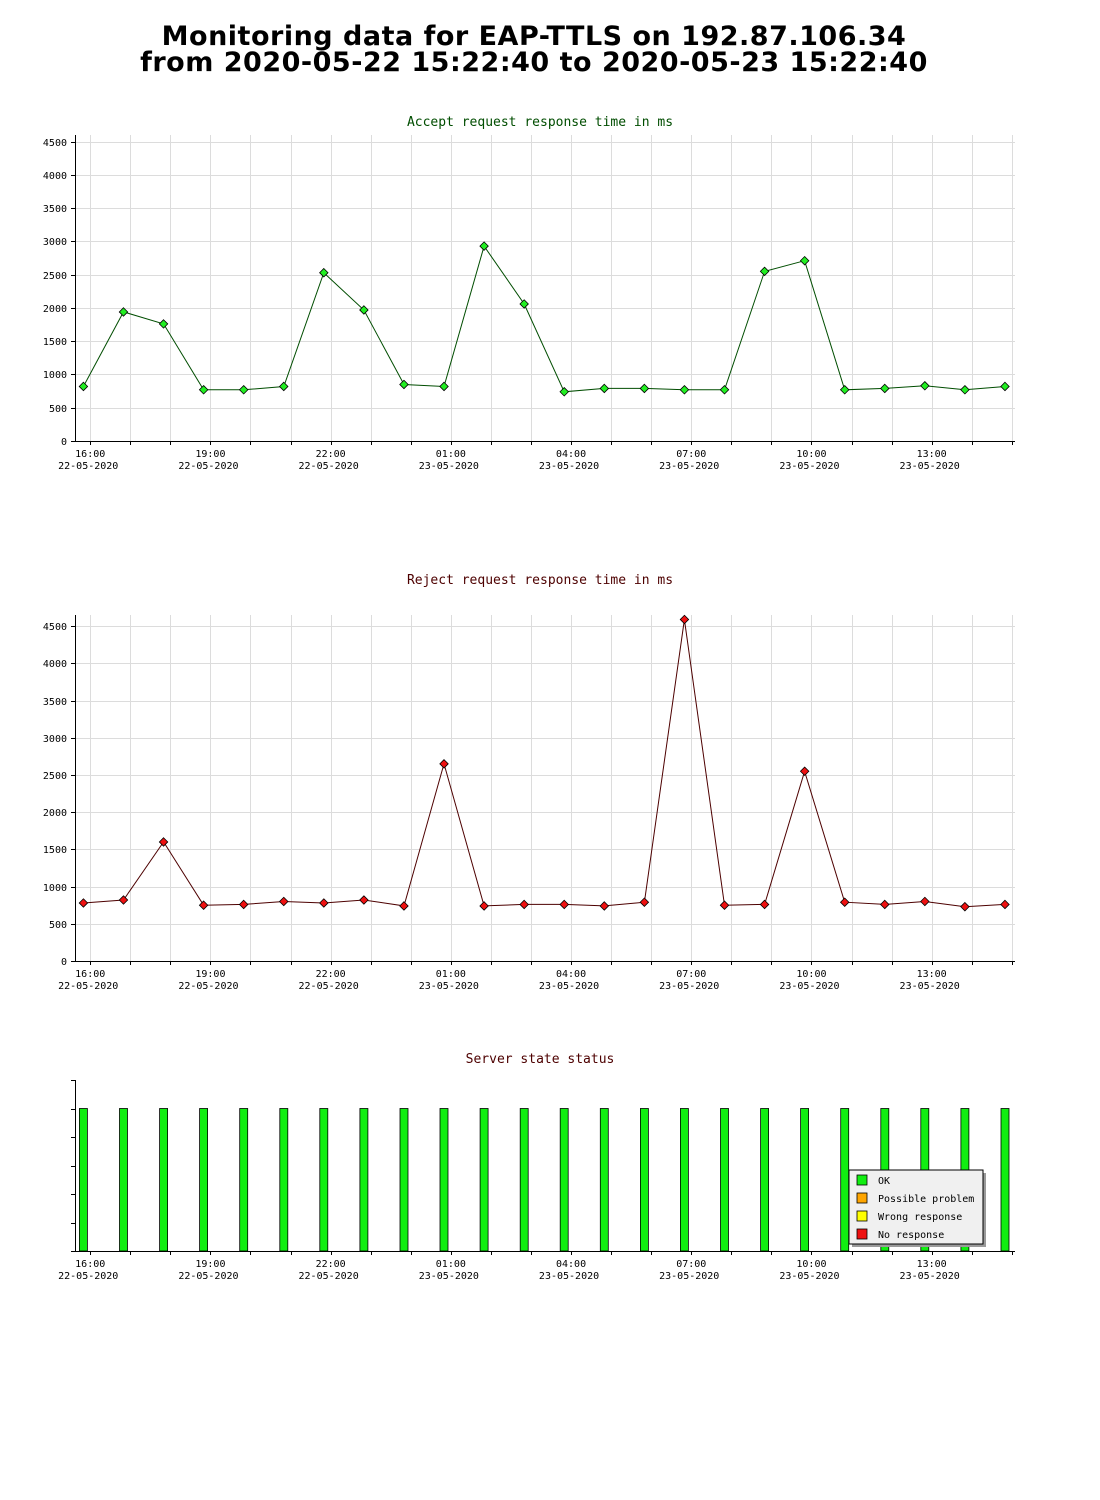 The height and width of the screenshot is (1500, 1100). I want to click on x-tick-label-time: 22:00, so click(331, 1264).